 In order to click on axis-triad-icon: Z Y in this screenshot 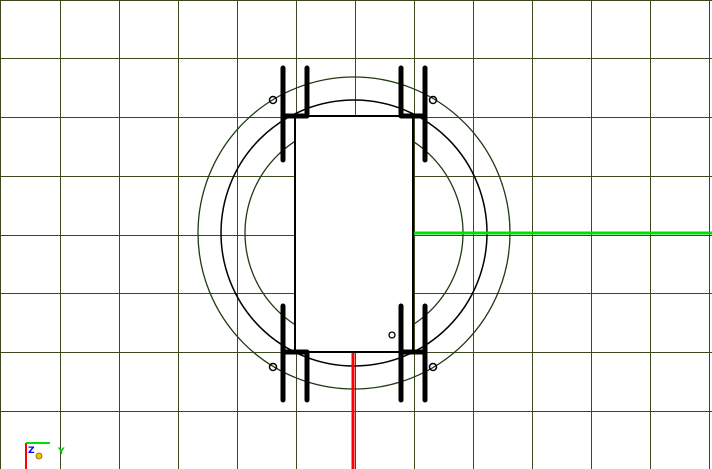, I will do `click(45, 455)`.